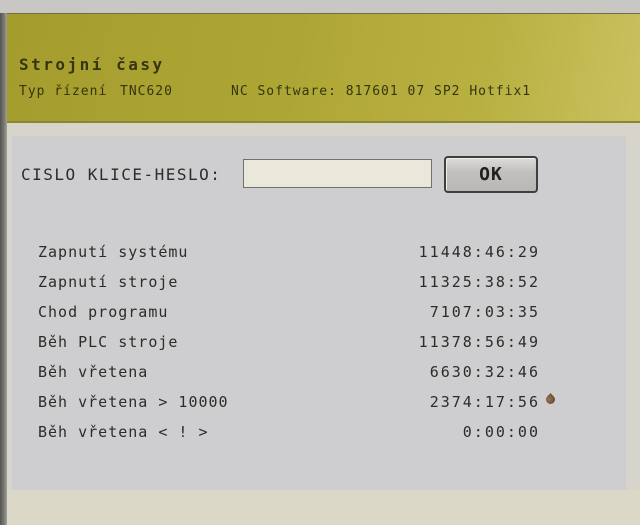  I want to click on table-row: Běh vřetena > 10000 2374:17:56, so click(319, 402).